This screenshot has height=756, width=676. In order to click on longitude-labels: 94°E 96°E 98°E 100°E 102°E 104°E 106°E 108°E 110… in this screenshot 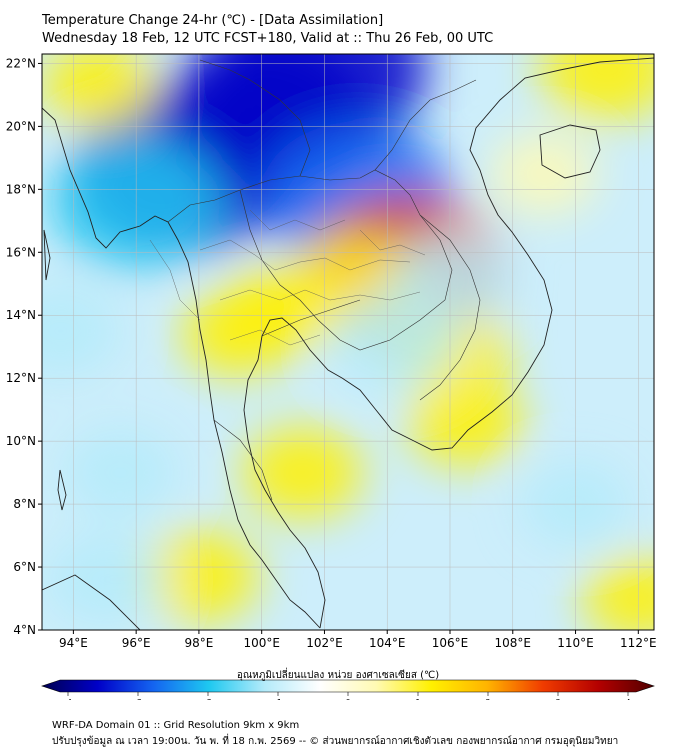, I will do `click(358, 643)`.